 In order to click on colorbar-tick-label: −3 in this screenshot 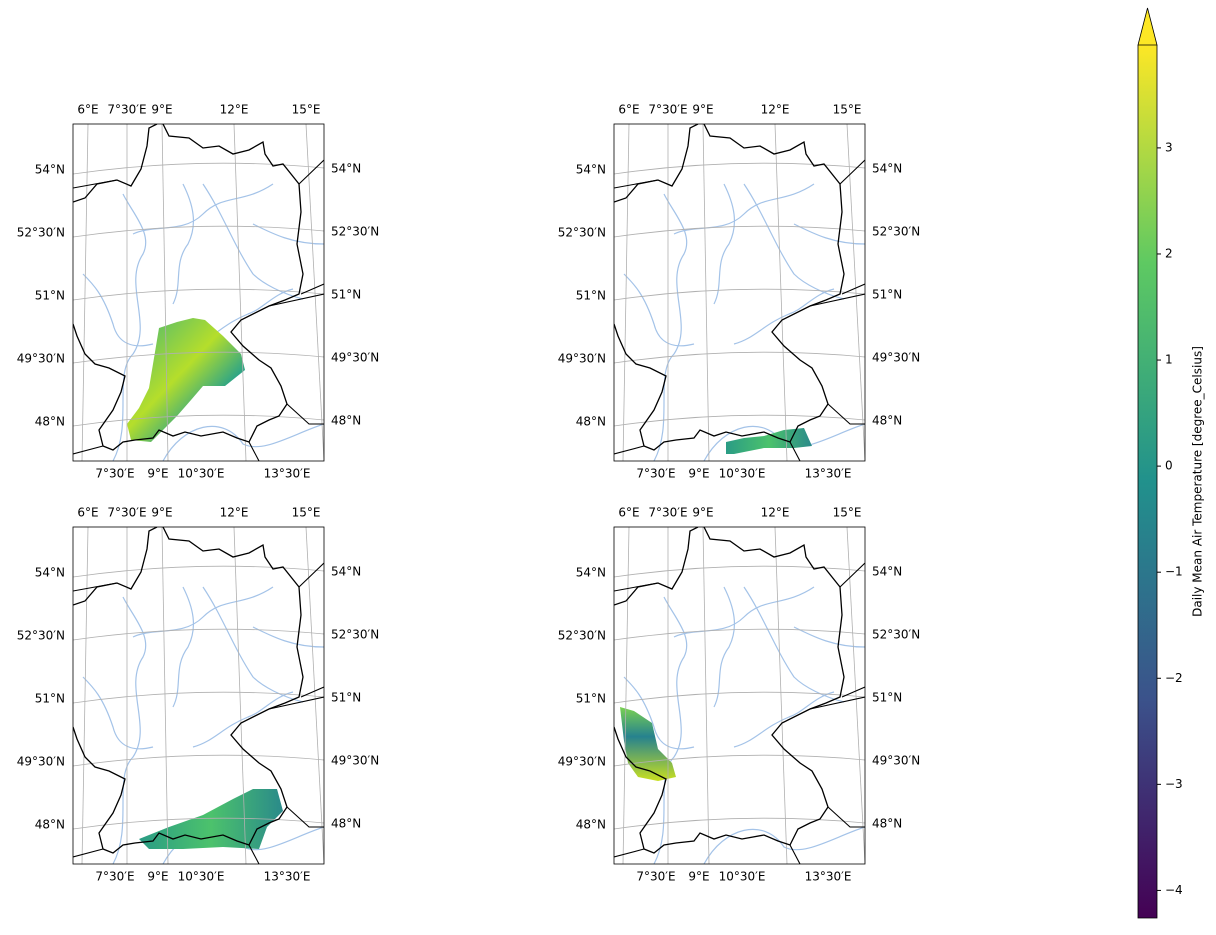, I will do `click(1174, 784)`.